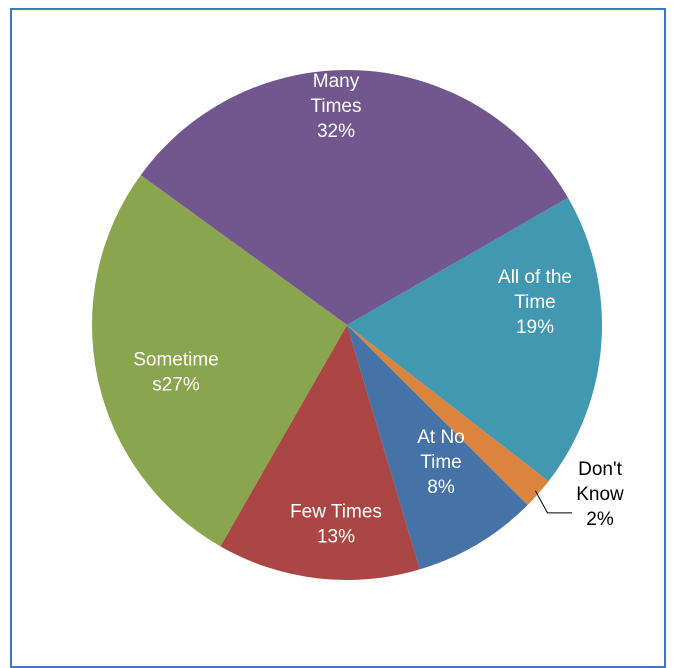 The width and height of the screenshot is (682, 668). What do you see at coordinates (335, 106) in the screenshot?
I see `slice-label-0: Many Times 32%` at bounding box center [335, 106].